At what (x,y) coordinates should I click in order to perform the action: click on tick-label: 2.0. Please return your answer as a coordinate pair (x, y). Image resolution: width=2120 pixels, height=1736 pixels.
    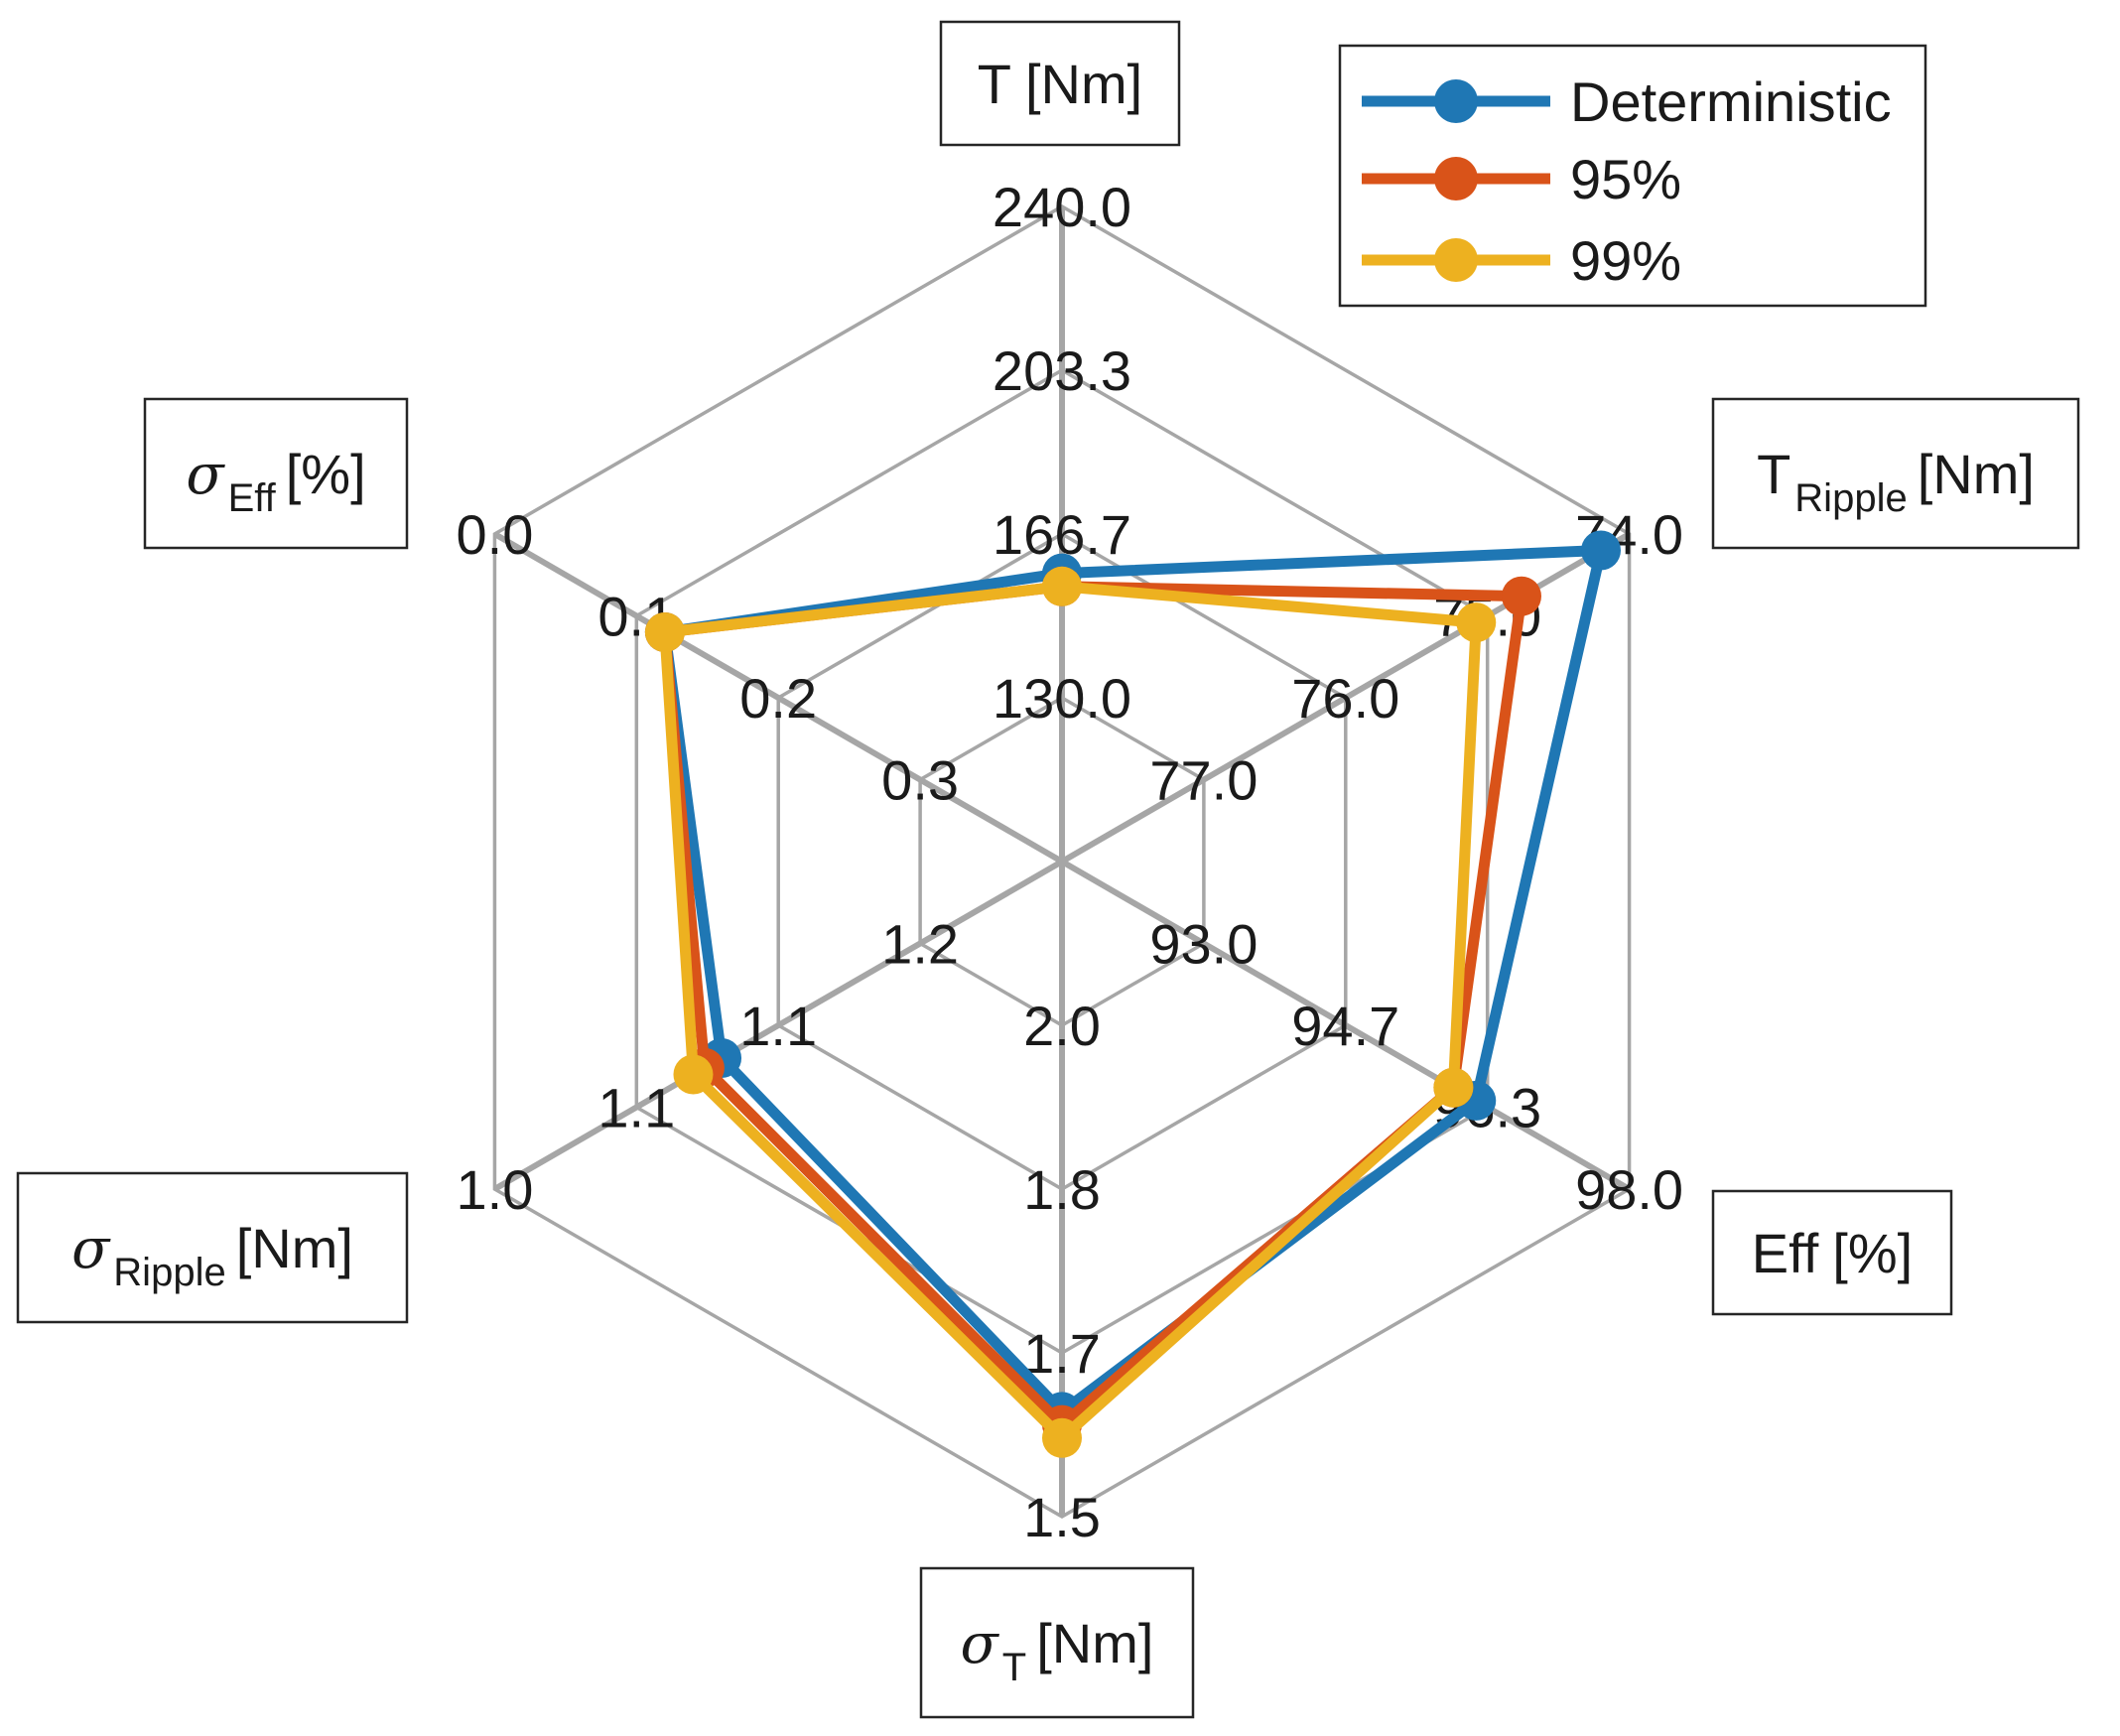
    Looking at the image, I should click on (1062, 1026).